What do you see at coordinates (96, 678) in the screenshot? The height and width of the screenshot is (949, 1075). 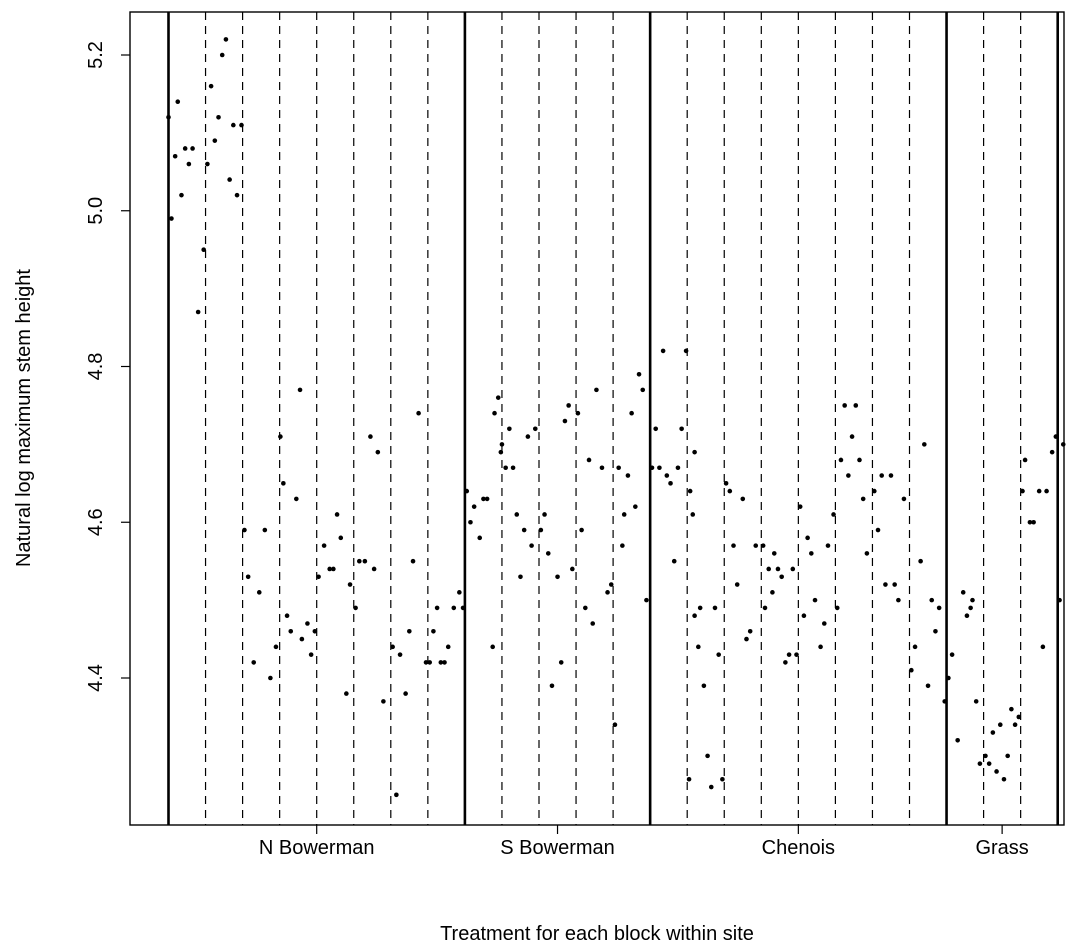 I see `y-tick-label: 4.4` at bounding box center [96, 678].